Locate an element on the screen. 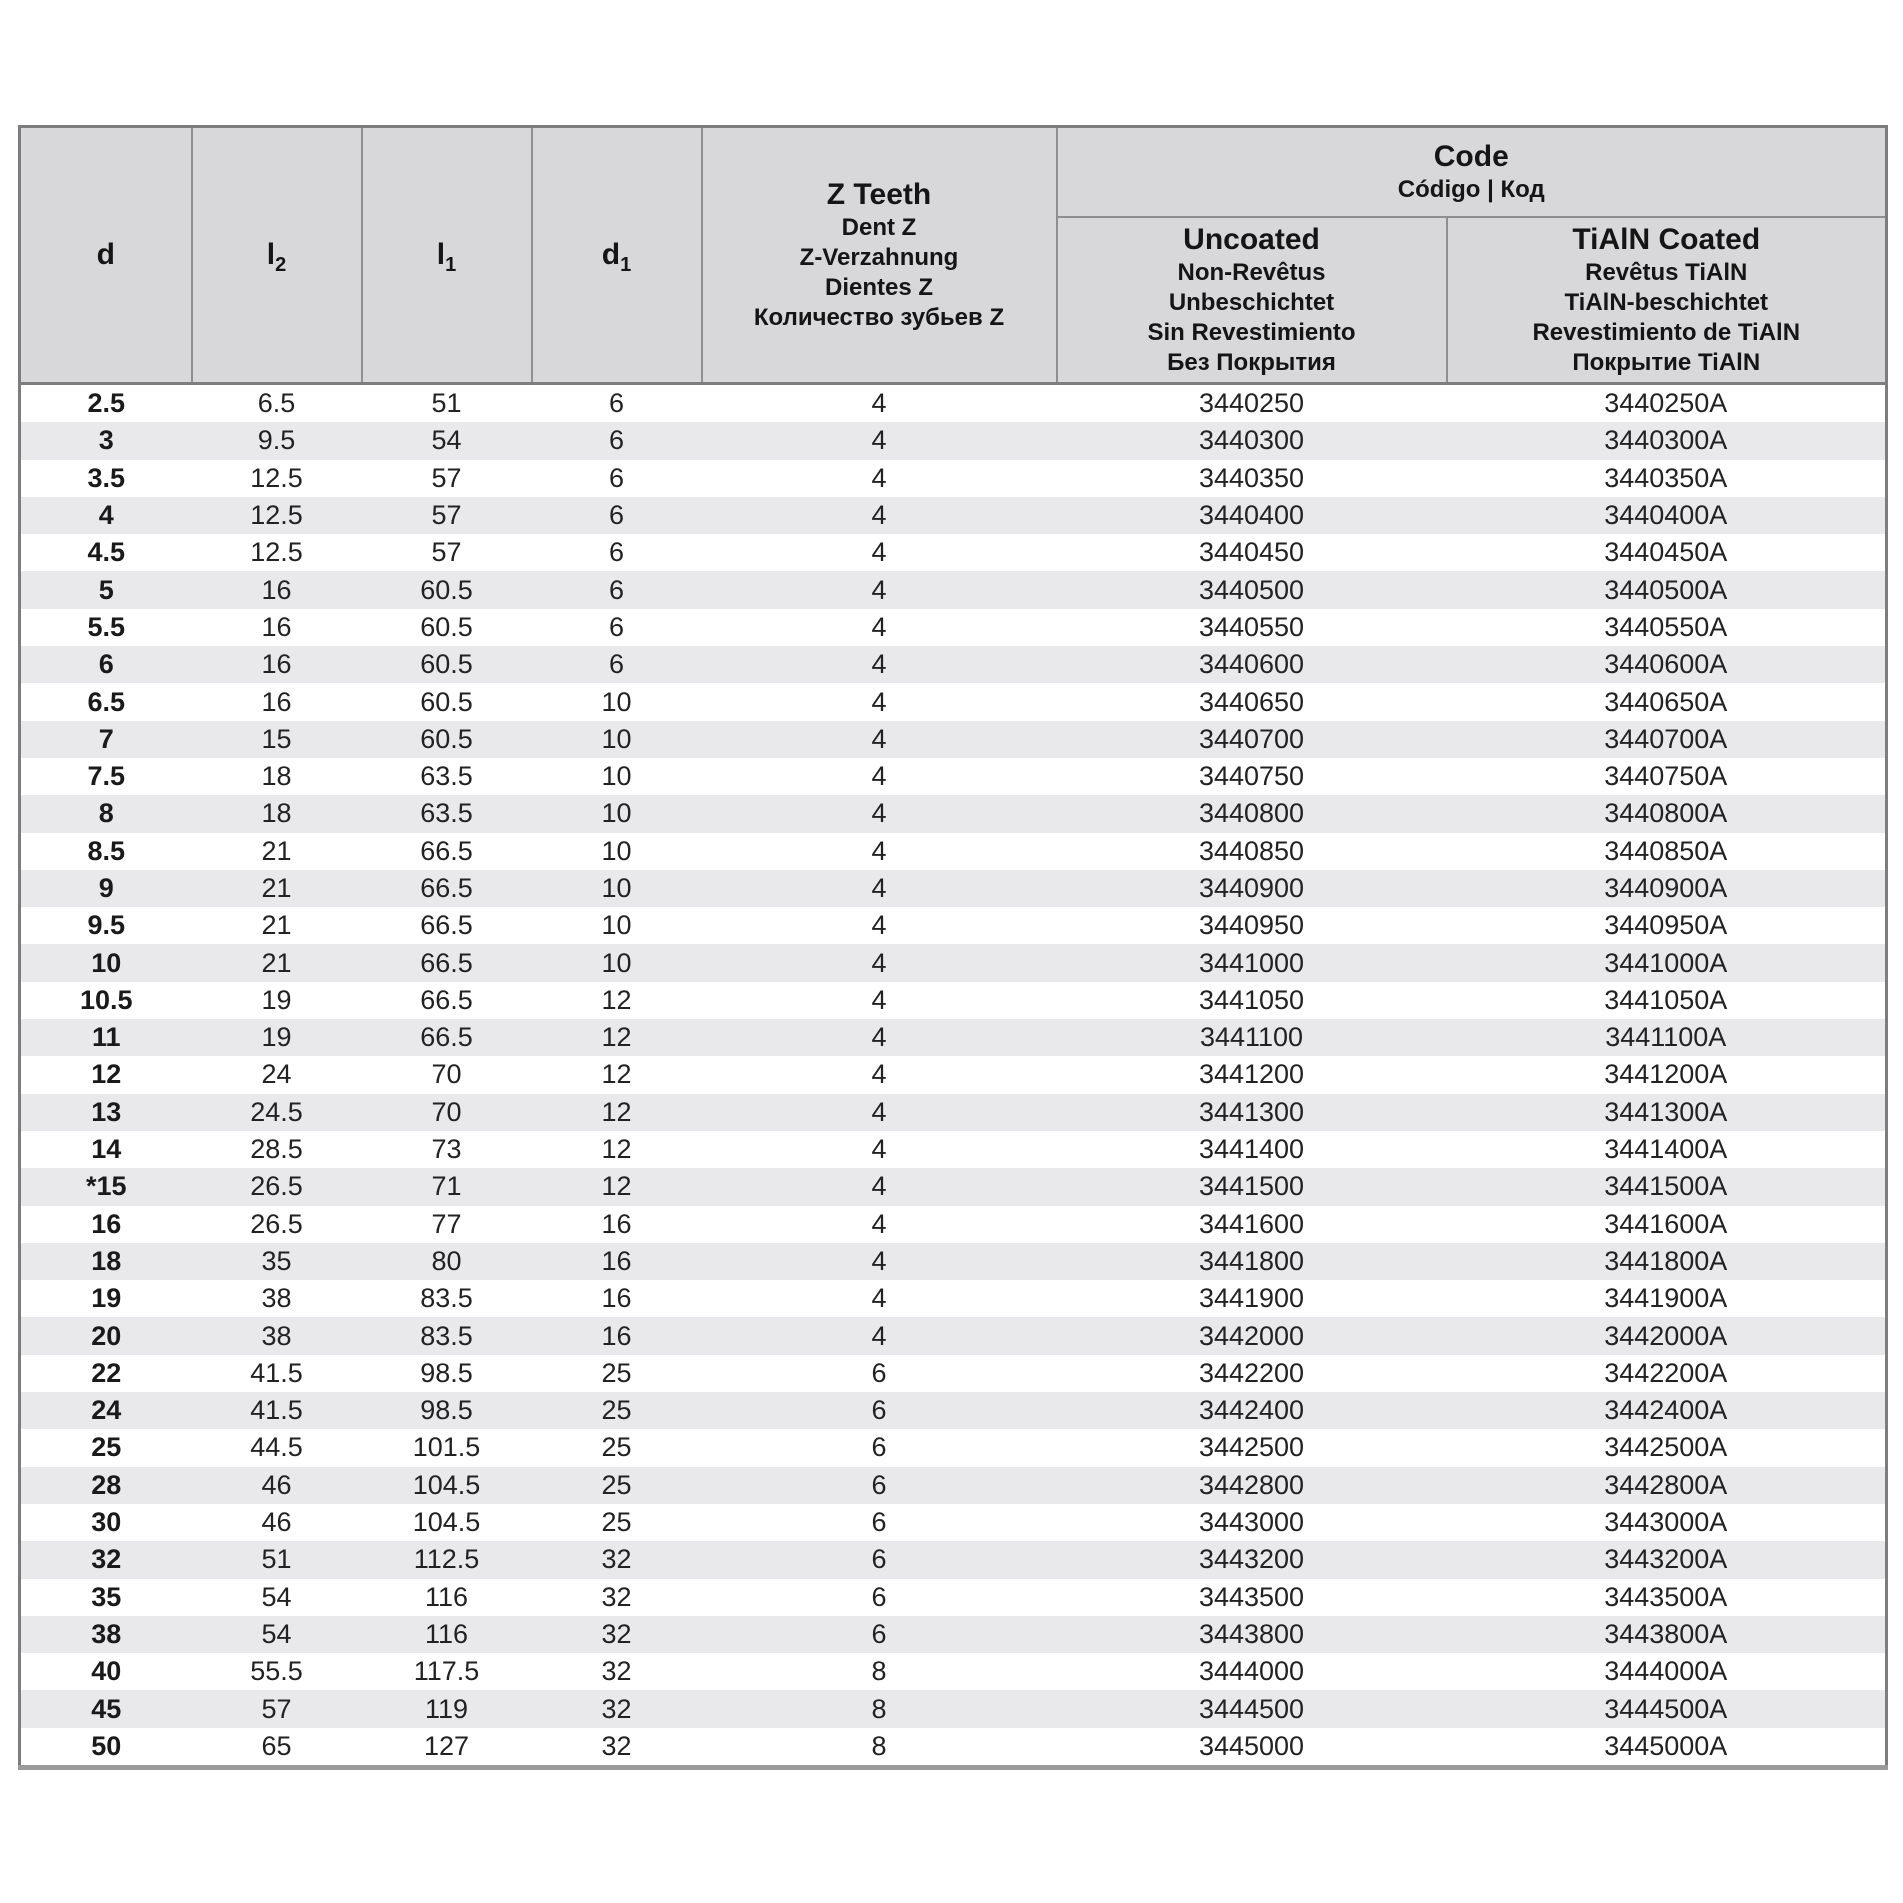 The width and height of the screenshot is (1903, 1903). tialn-subtitle-de: TiAlN-beschichtet is located at coordinates (1666, 302).